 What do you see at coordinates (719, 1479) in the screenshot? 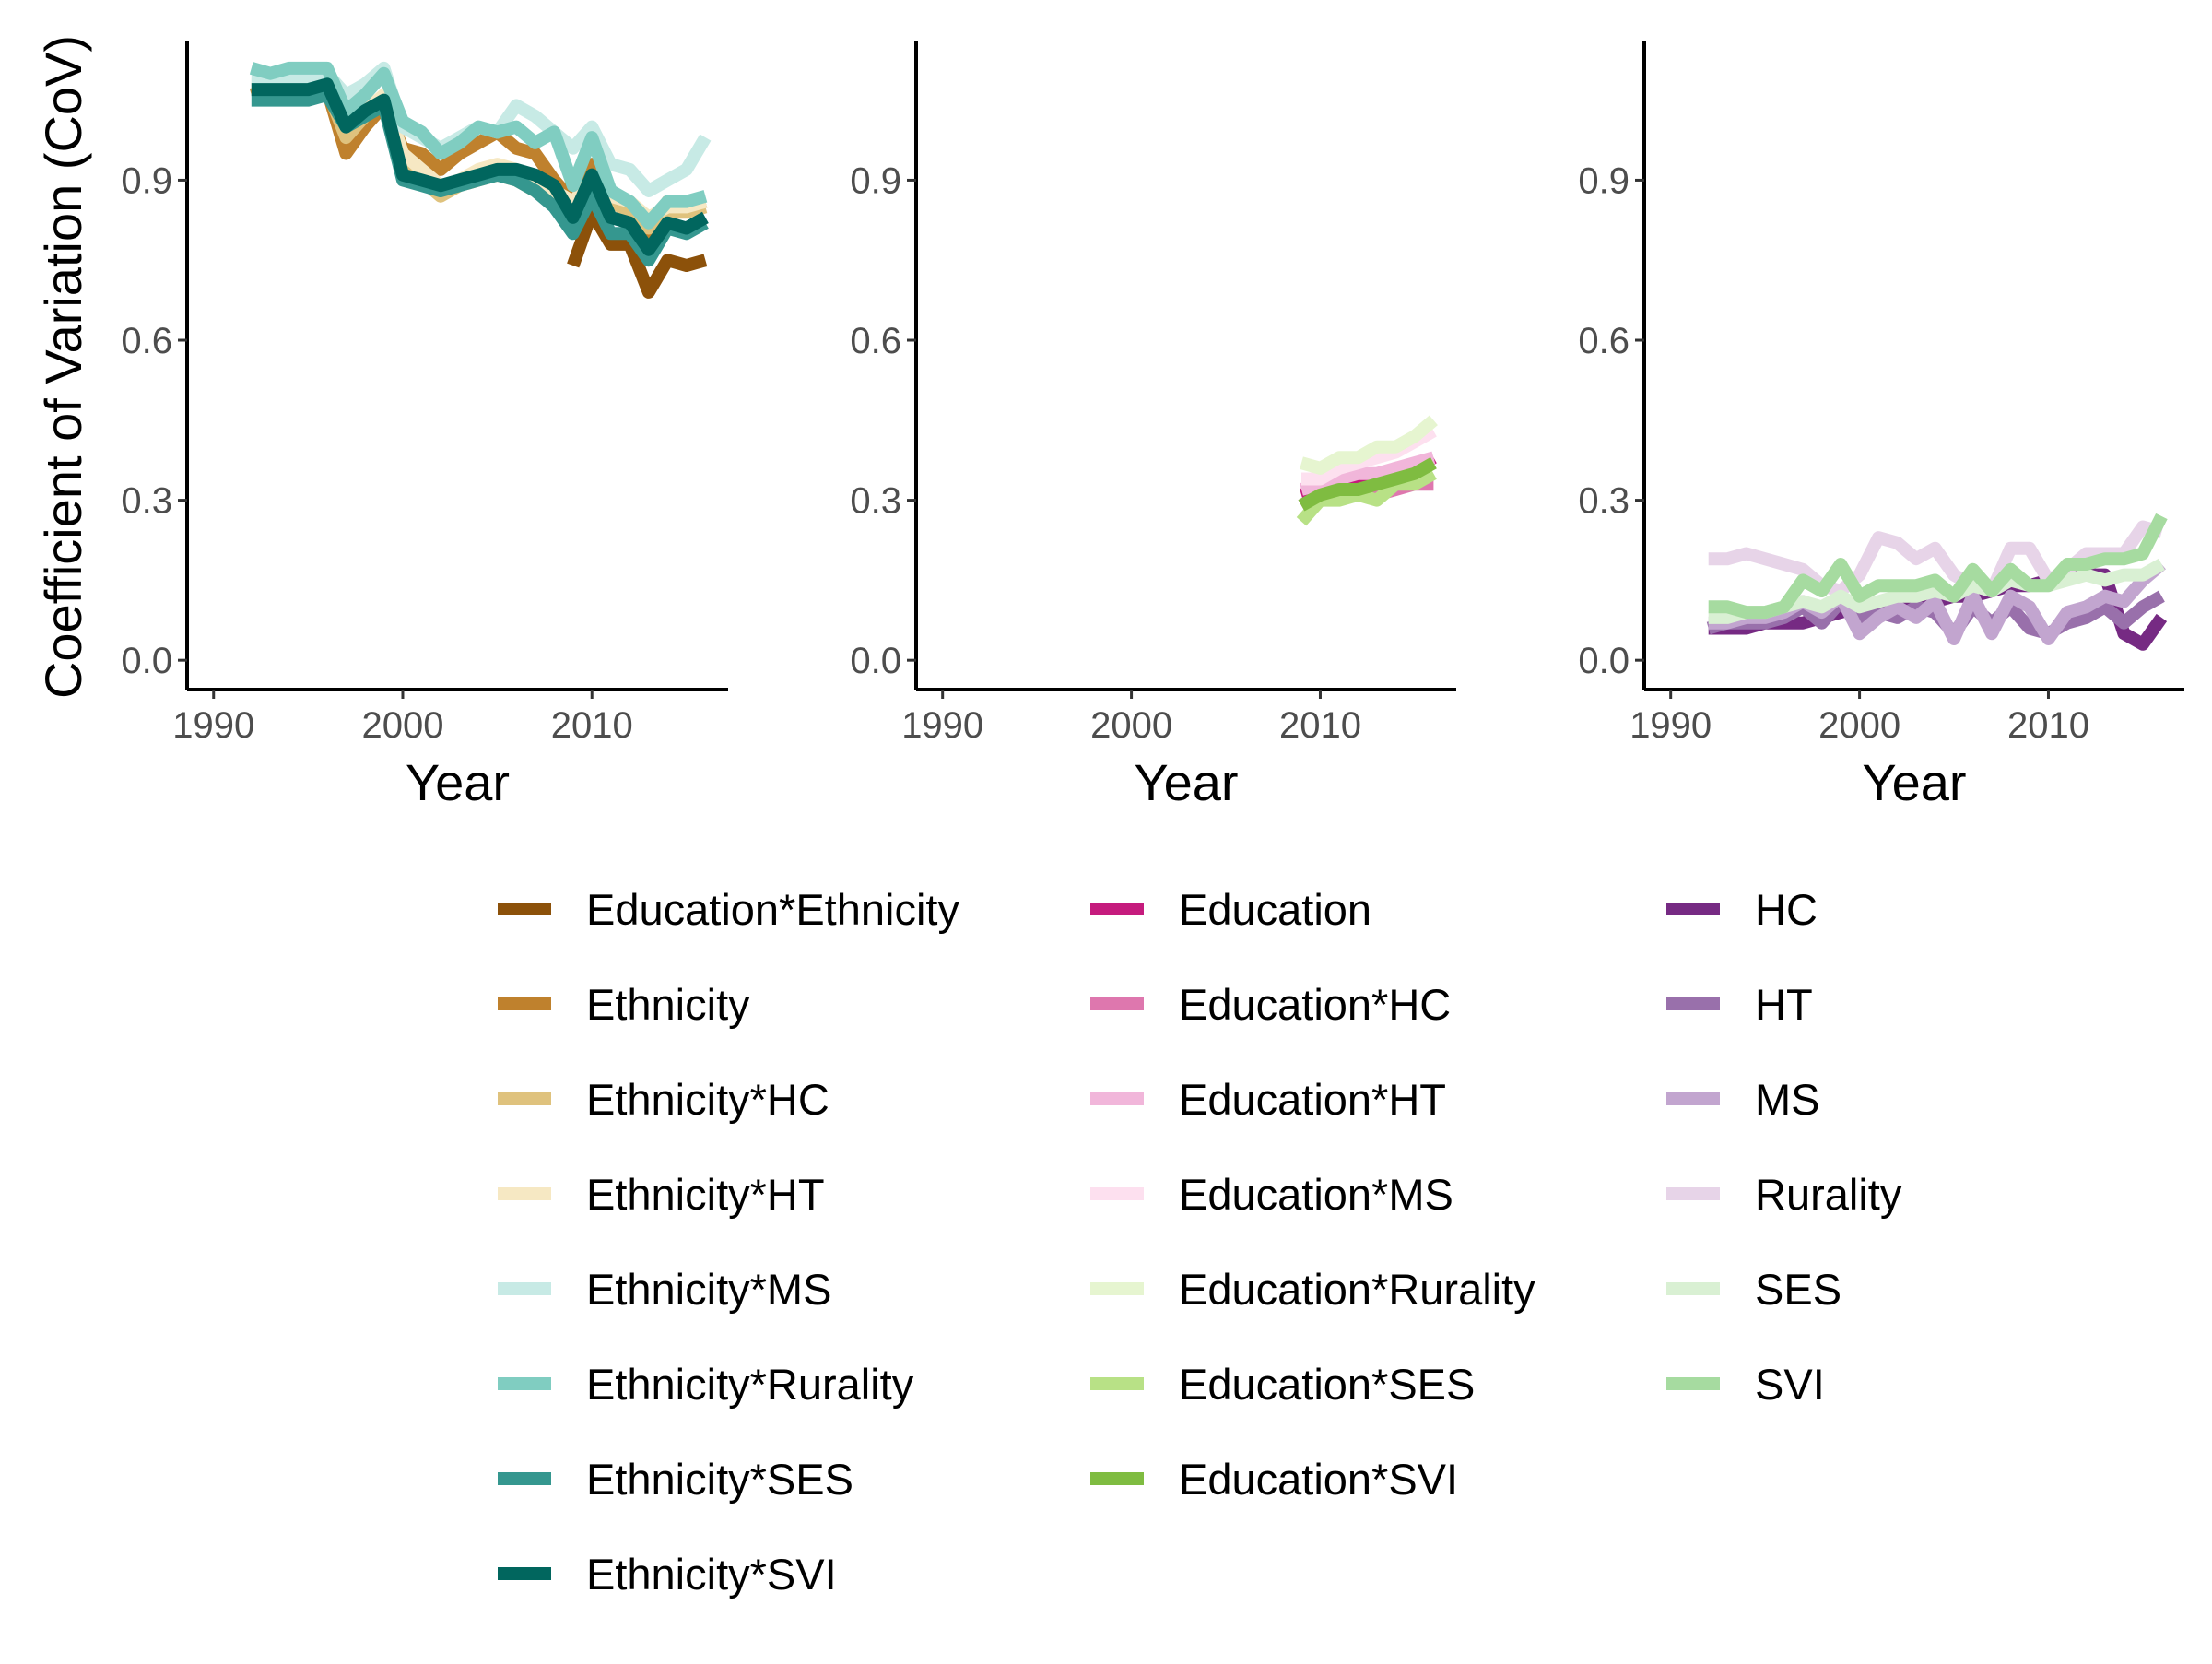
I see `legend-label: Ethnicity*SES` at bounding box center [719, 1479].